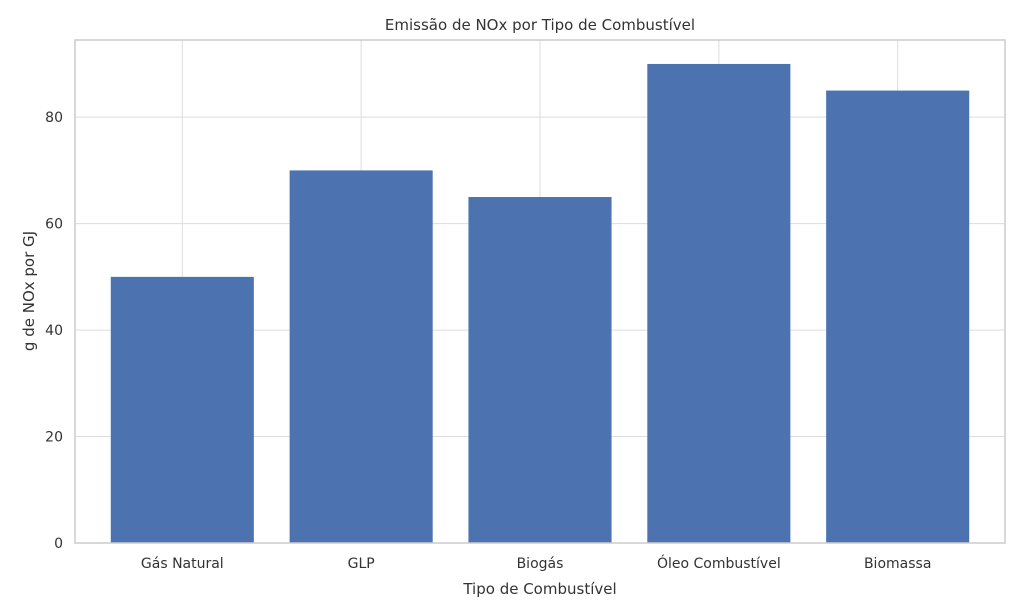 This screenshot has height=614, width=1024. I want to click on y-tick-label: 40, so click(54, 331).